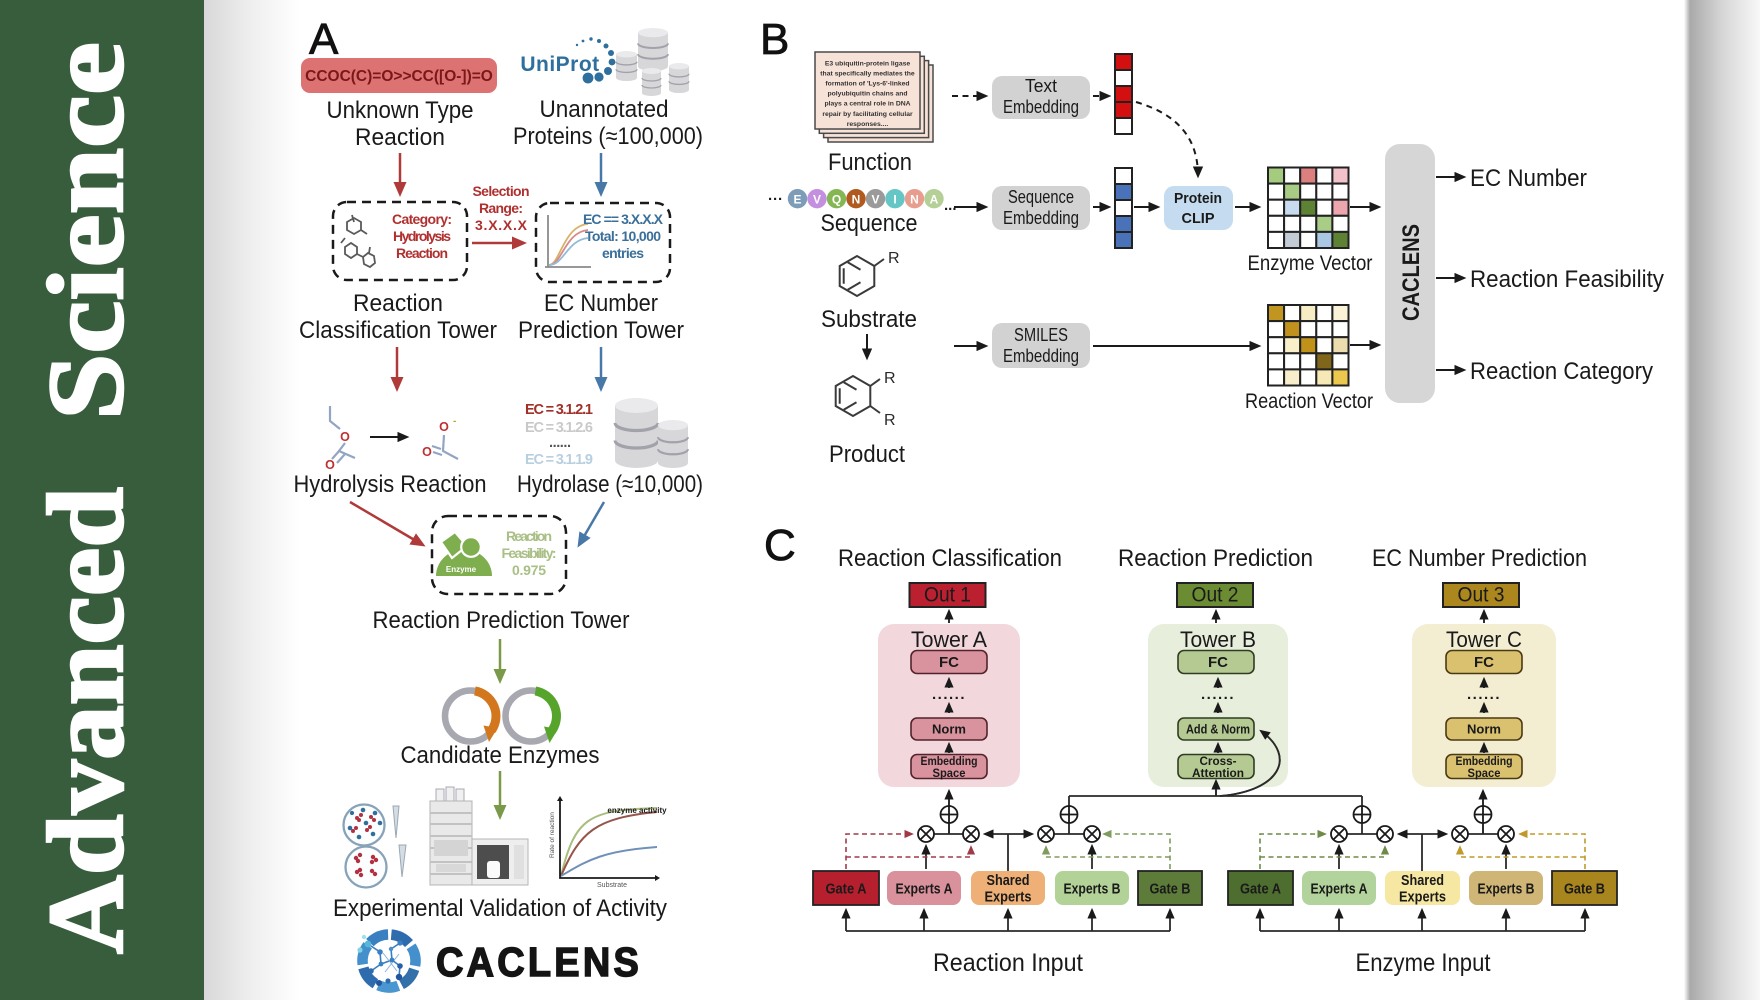 This screenshot has height=1000, width=1760. Describe the element at coordinates (529, 570) in the screenshot. I see `svg-text: 0.975` at that location.